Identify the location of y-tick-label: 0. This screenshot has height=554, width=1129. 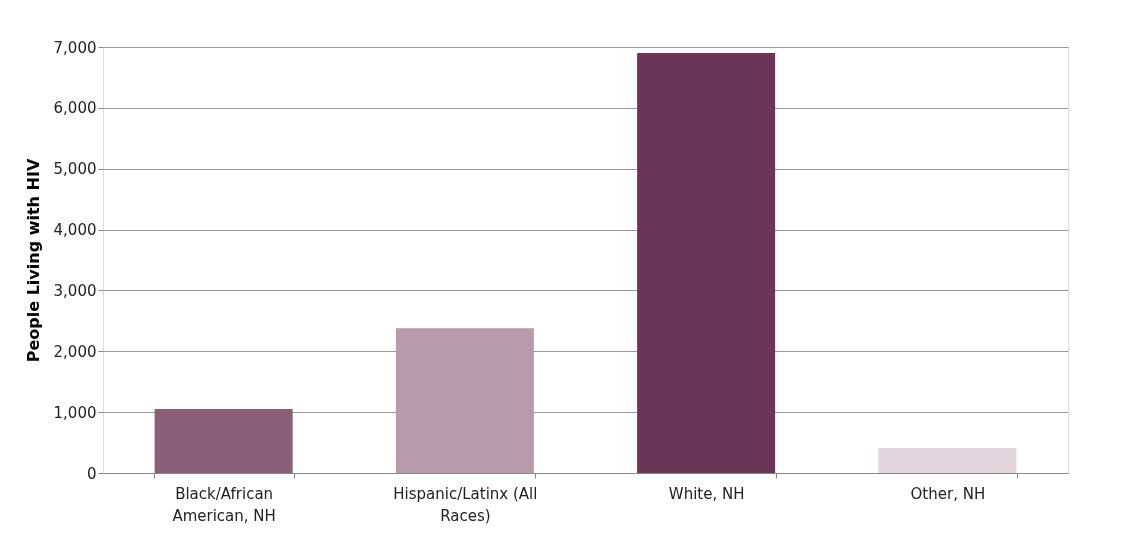
(91, 473).